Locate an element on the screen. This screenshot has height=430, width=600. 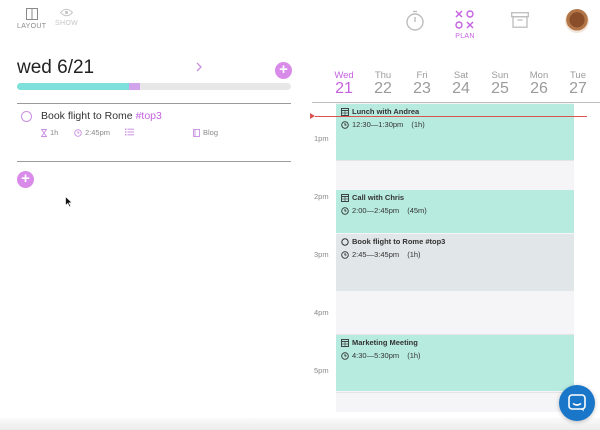
day-name: Thu is located at coordinates (383, 75).